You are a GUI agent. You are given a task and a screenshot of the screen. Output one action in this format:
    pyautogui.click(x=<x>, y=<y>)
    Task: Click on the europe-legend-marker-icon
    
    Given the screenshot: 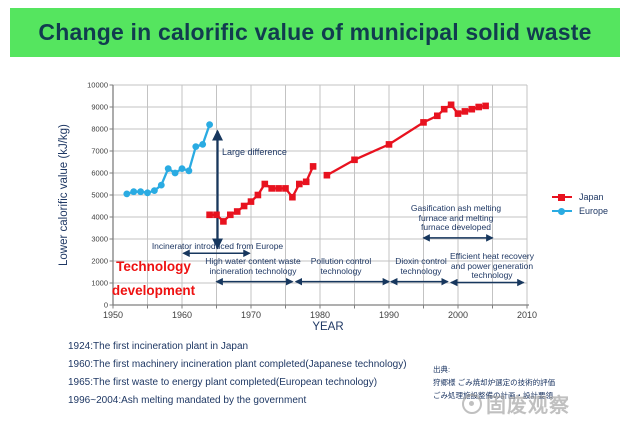 What is the action you would take?
    pyautogui.click(x=562, y=211)
    